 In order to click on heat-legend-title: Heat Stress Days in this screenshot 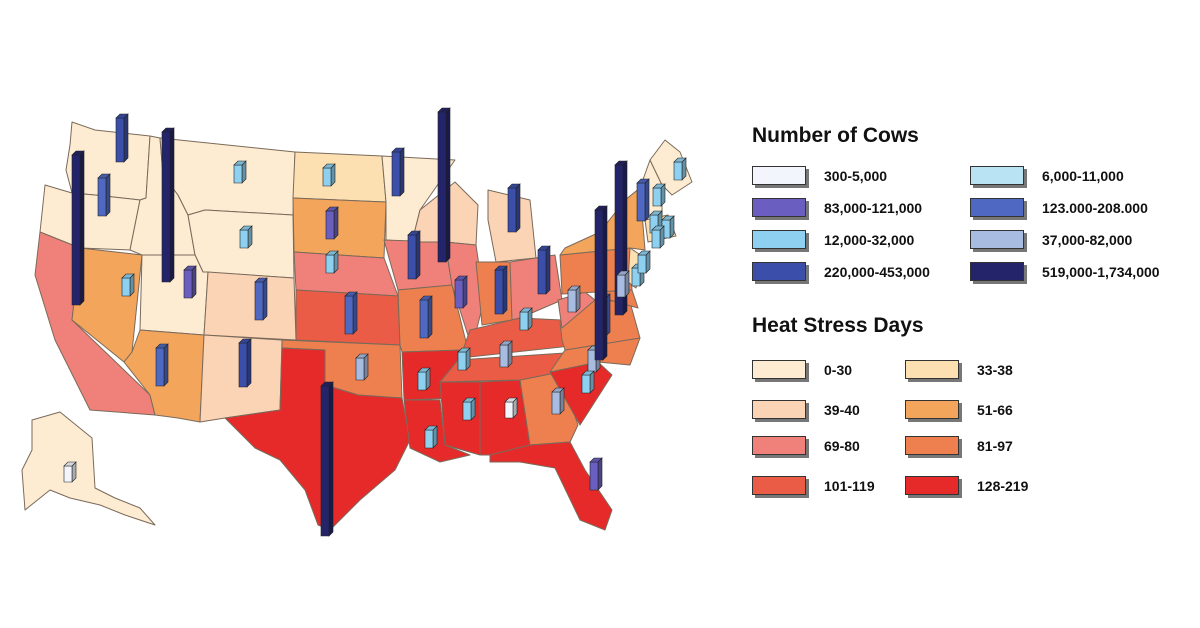, I will do `click(838, 325)`.